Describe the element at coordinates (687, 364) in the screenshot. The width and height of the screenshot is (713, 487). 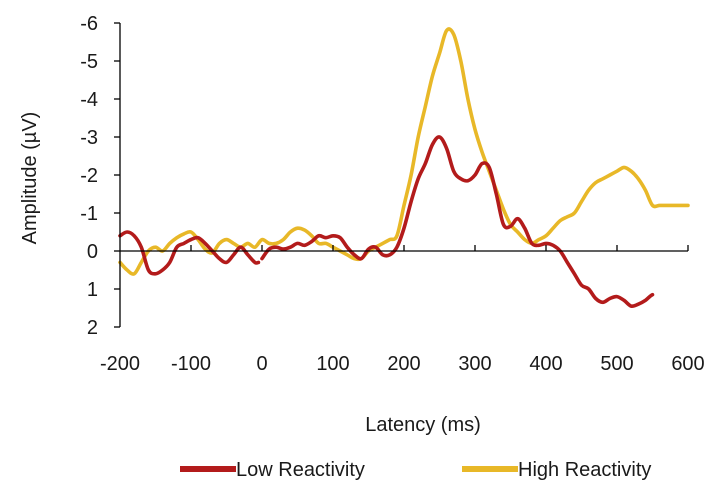
I see `x-tick-label: 600` at that location.